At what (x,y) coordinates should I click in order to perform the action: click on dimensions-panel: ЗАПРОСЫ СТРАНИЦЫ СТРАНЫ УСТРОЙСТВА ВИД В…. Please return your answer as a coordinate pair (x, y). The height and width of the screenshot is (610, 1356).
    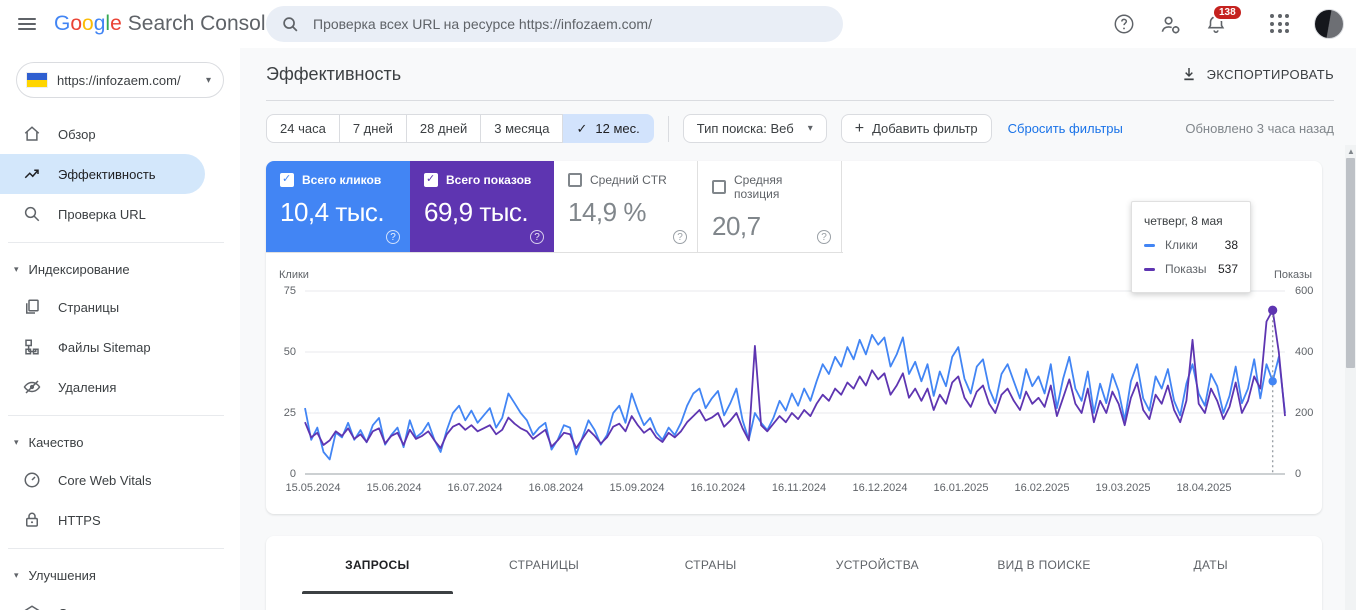
    Looking at the image, I should click on (794, 573).